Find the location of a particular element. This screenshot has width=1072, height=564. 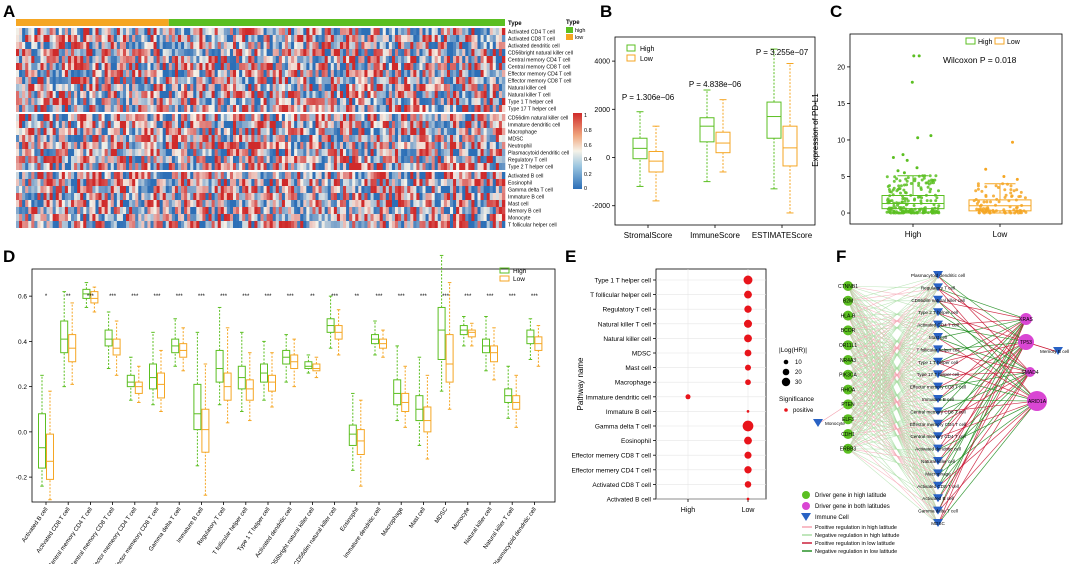

type-bar-high is located at coordinates (336, 22).